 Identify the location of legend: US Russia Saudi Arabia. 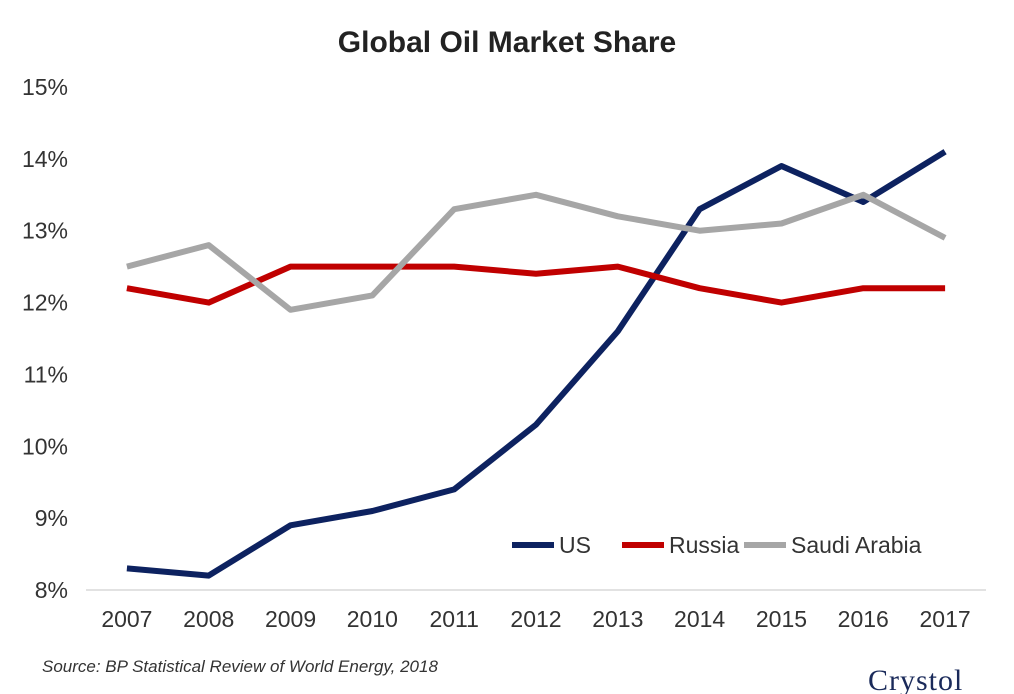
(717, 545).